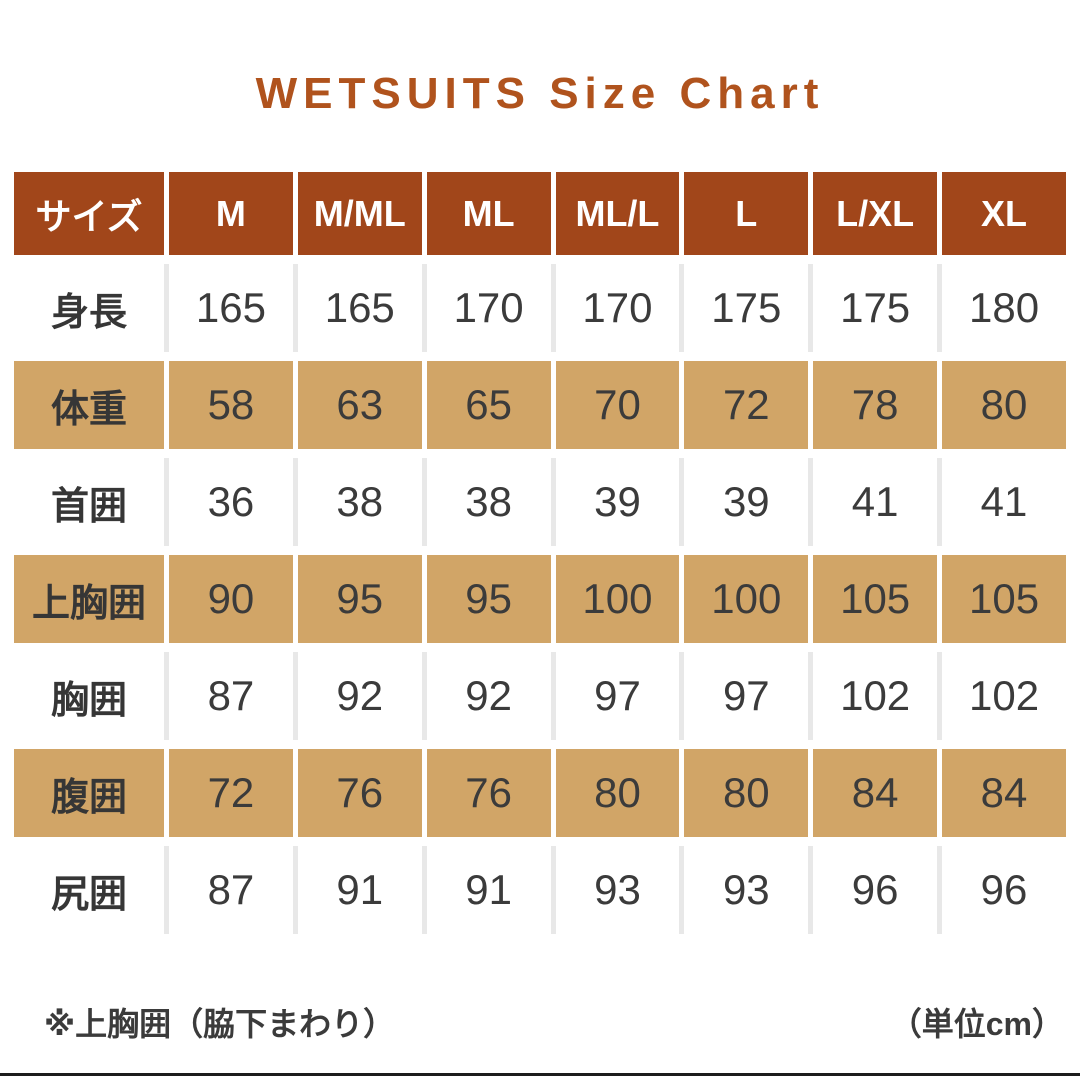 The image size is (1080, 1078). I want to click on value-cell: 180, so click(1001, 308).